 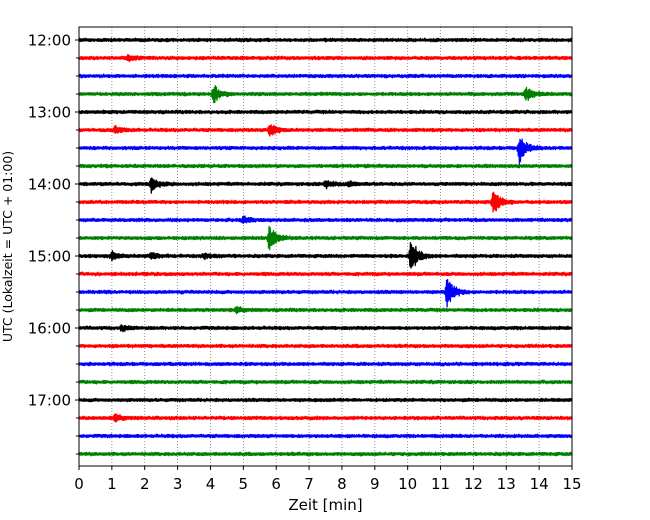 I want to click on x-axis-label: Zeit [min], so click(x=325, y=505).